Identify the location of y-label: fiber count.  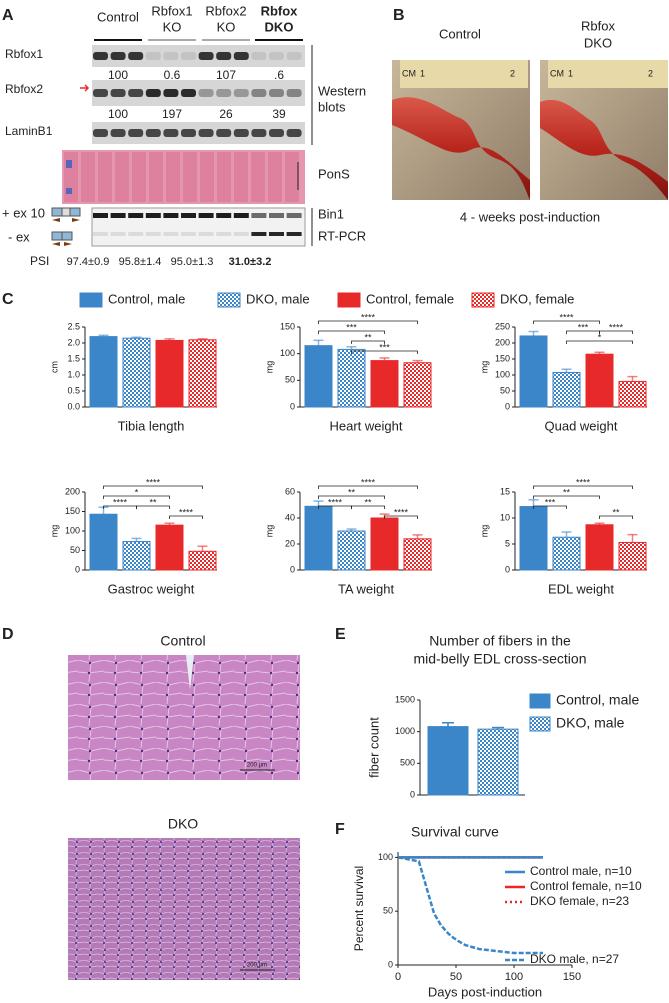
(373, 747).